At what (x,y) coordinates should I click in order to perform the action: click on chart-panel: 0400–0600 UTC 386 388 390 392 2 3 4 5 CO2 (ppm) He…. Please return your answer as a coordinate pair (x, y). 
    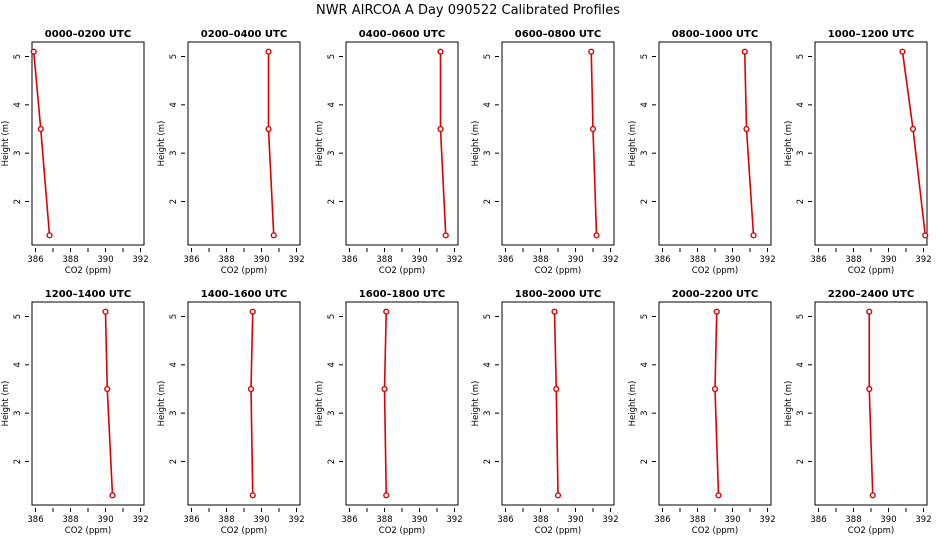
    Looking at the image, I should click on (389, 152).